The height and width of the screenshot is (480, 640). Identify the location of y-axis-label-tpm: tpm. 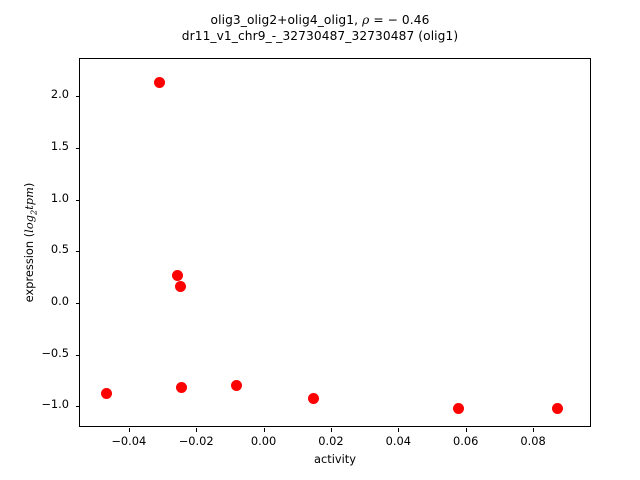
(29, 198).